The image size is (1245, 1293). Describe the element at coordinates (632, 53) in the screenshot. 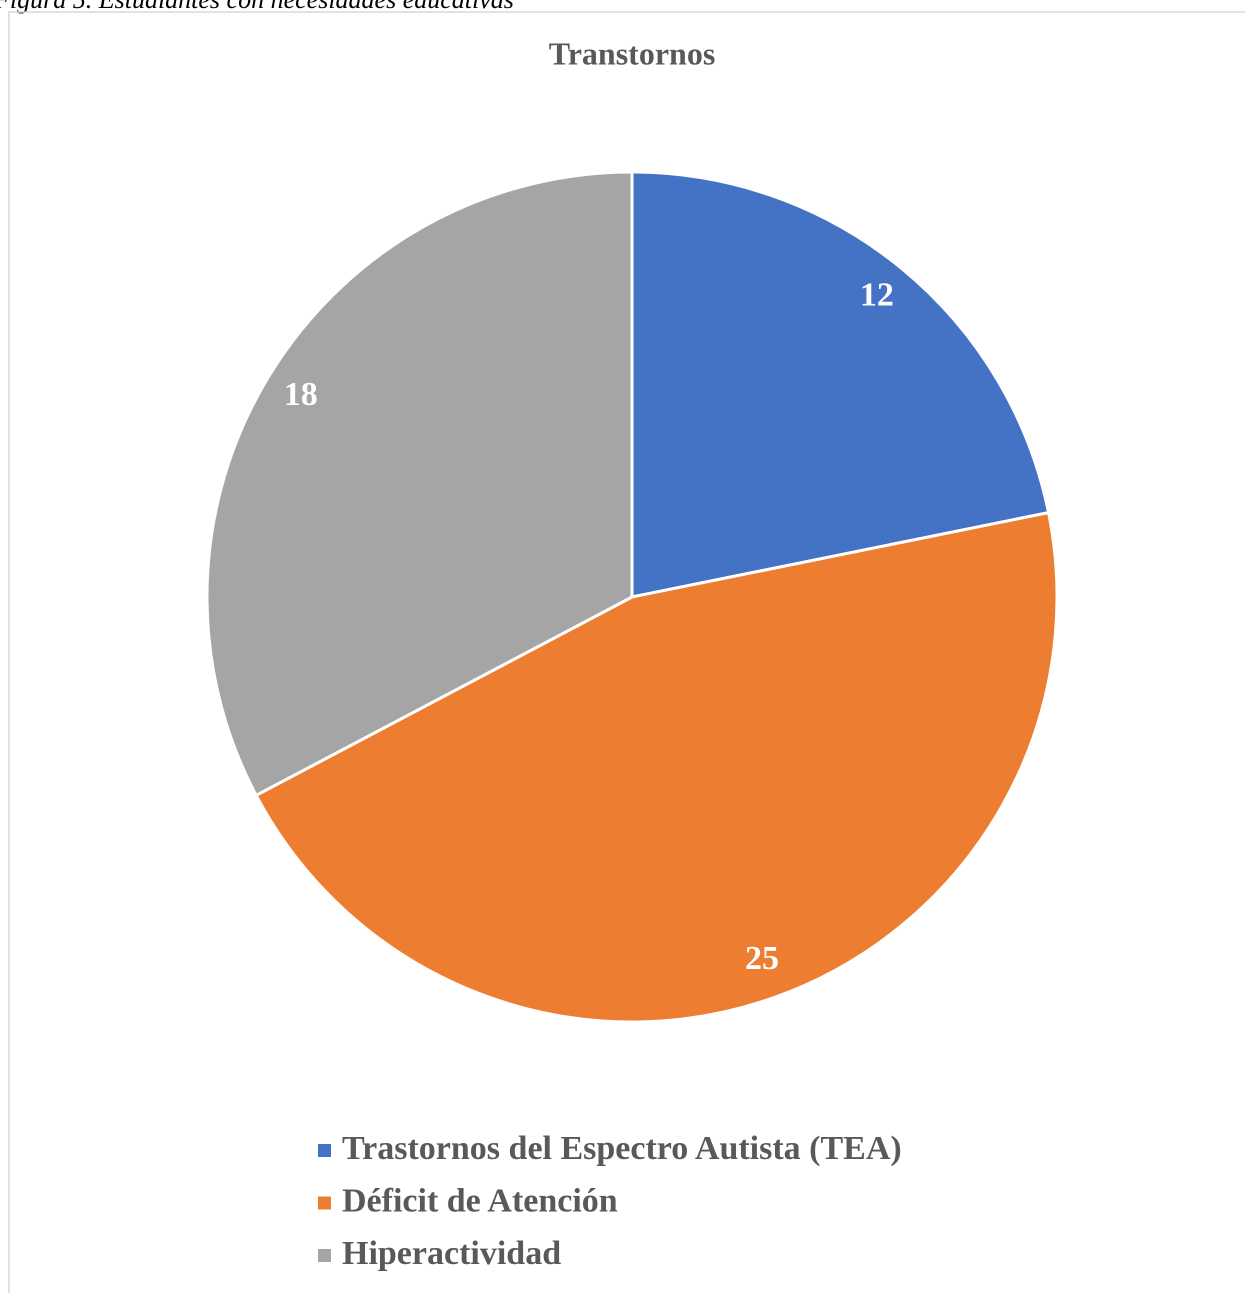

I see `chart-title: Transtornos` at that location.